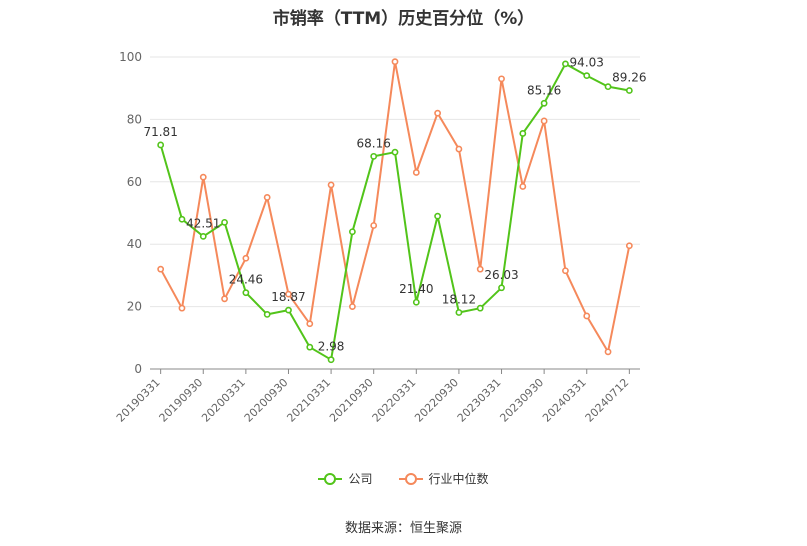 The height and width of the screenshot is (546, 807). Describe the element at coordinates (134, 244) in the screenshot. I see `y-tick-label: 40` at that location.